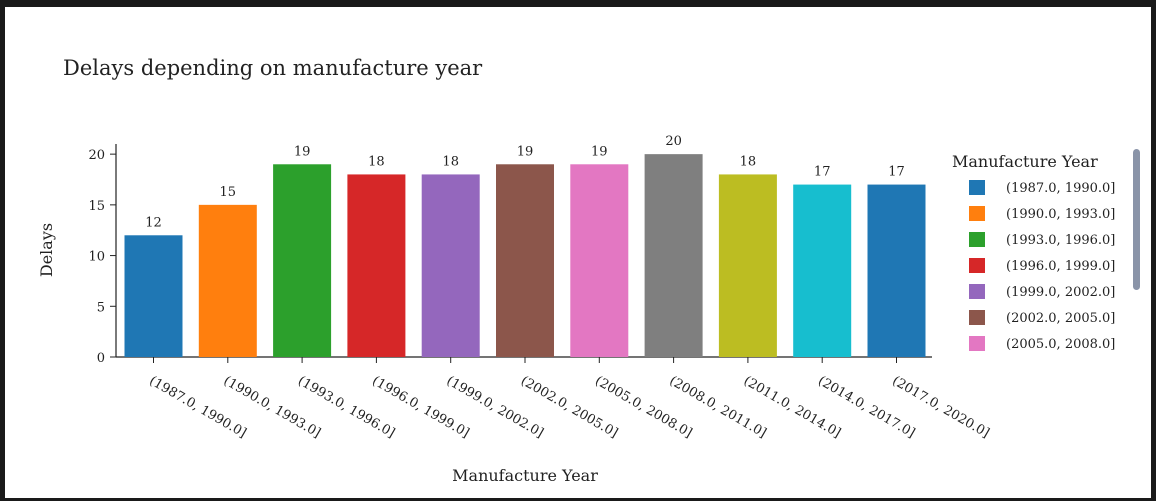 The width and height of the screenshot is (1156, 501). Describe the element at coordinates (578, 3) in the screenshot. I see `window-frame-top` at that location.